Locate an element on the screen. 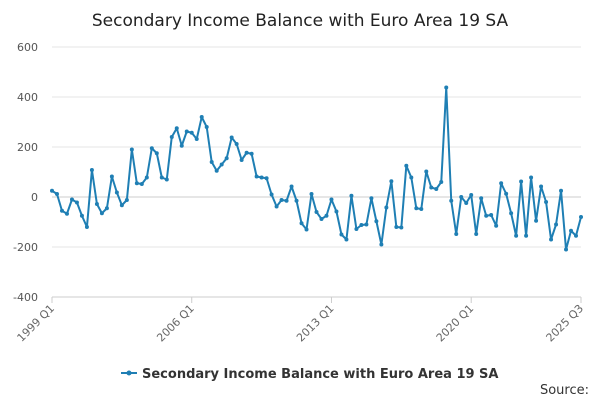 This screenshot has width=600, height=404. x-tick-label: 2025 Q3 is located at coordinates (565, 323).